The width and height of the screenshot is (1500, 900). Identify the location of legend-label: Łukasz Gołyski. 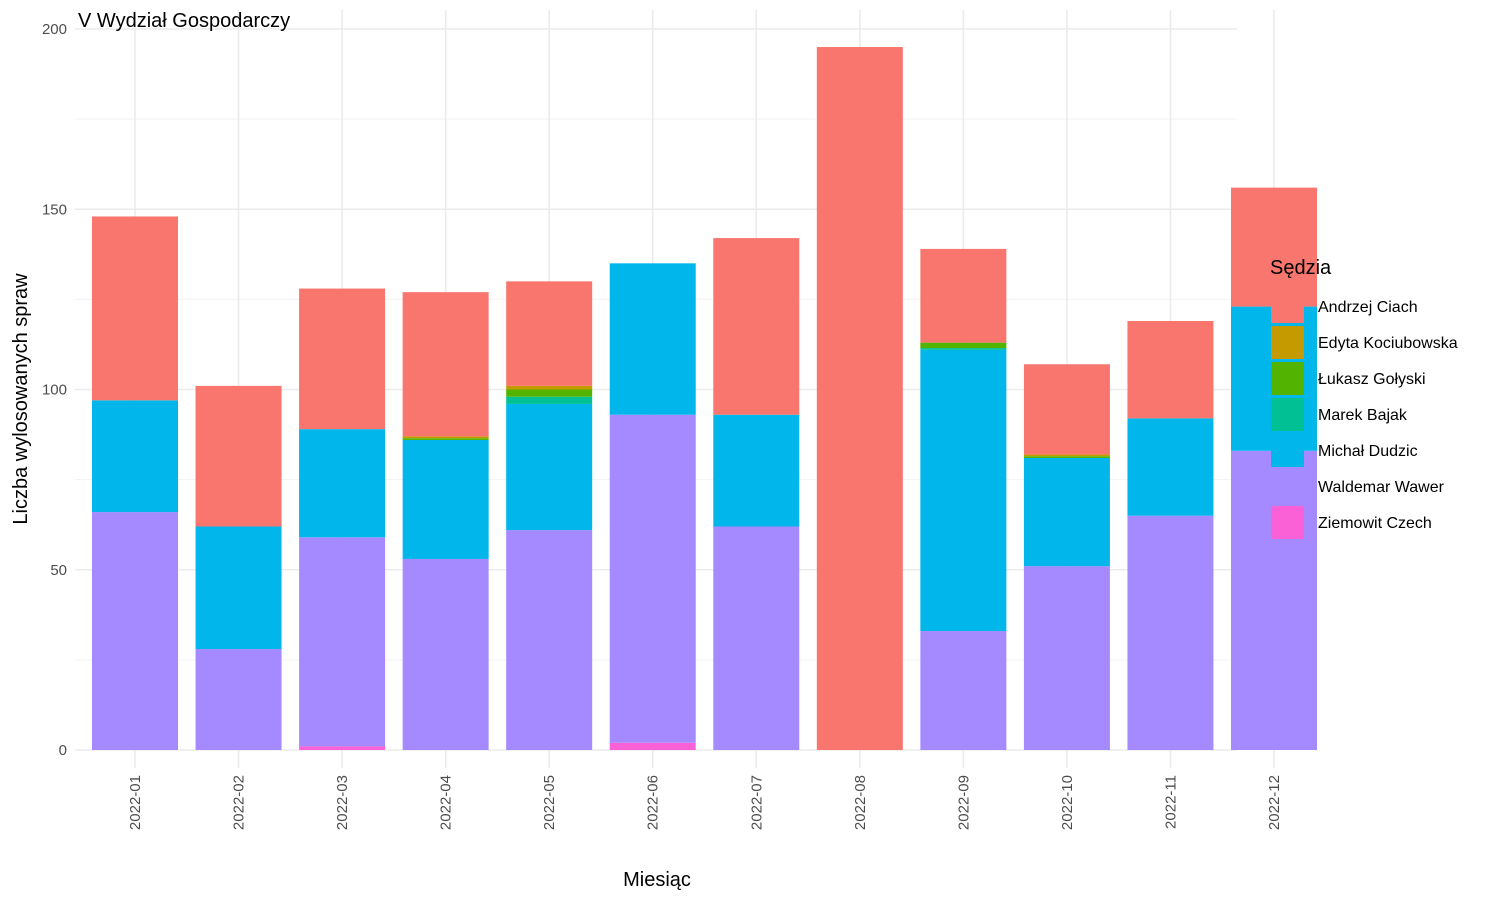
(1372, 379).